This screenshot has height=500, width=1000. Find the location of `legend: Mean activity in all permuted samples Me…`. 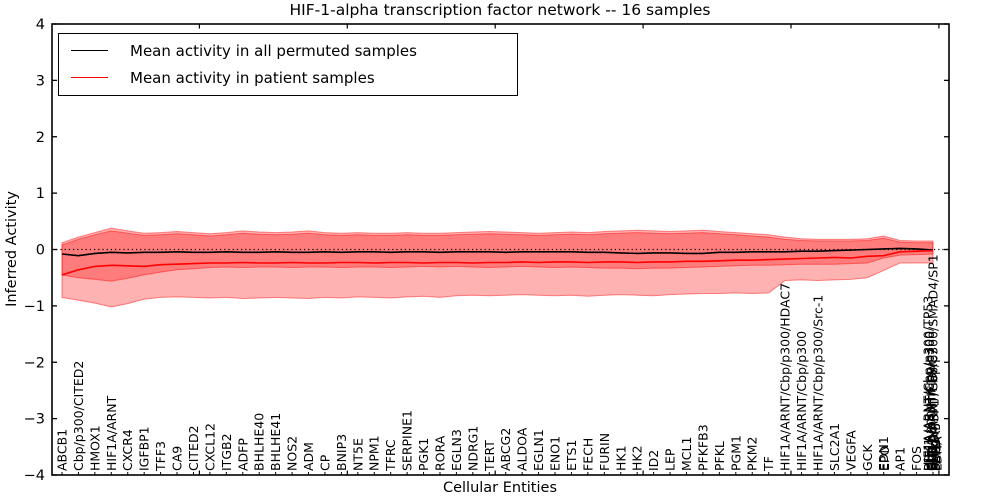

legend: Mean activity in all permuted samples Me… is located at coordinates (288, 64).